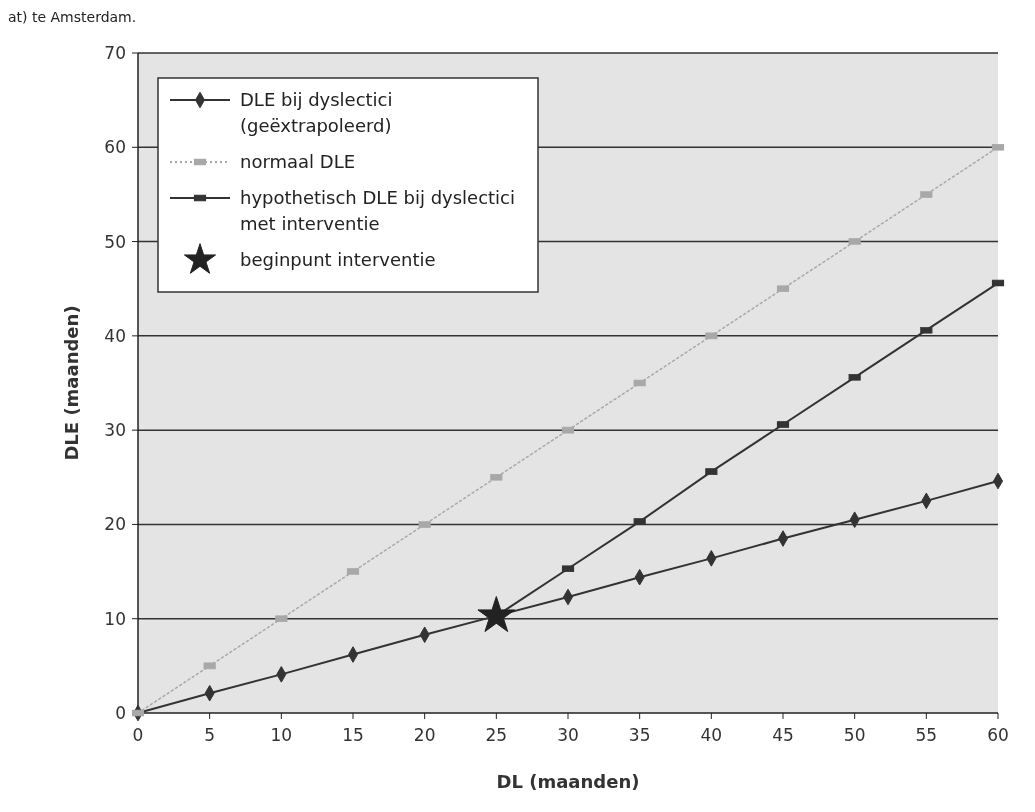 Image resolution: width=1035 pixels, height=812 pixels. Describe the element at coordinates (71, 383) in the screenshot. I see `y-axis-title: DLE (maanden)` at that location.